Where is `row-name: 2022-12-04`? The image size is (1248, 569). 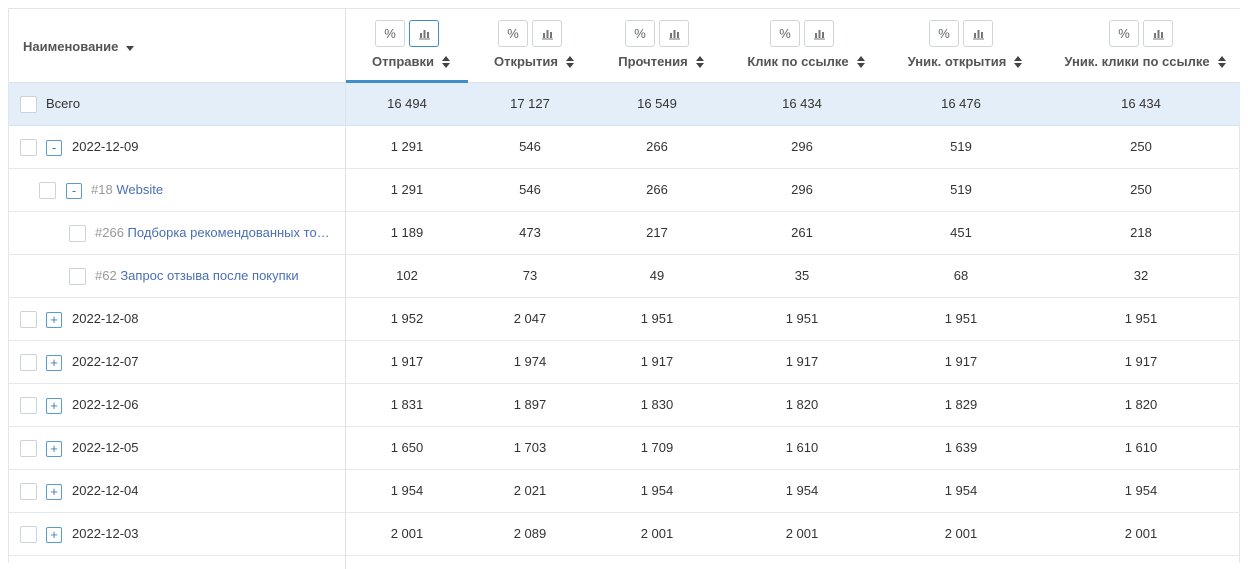 row-name: 2022-12-04 is located at coordinates (205, 490).